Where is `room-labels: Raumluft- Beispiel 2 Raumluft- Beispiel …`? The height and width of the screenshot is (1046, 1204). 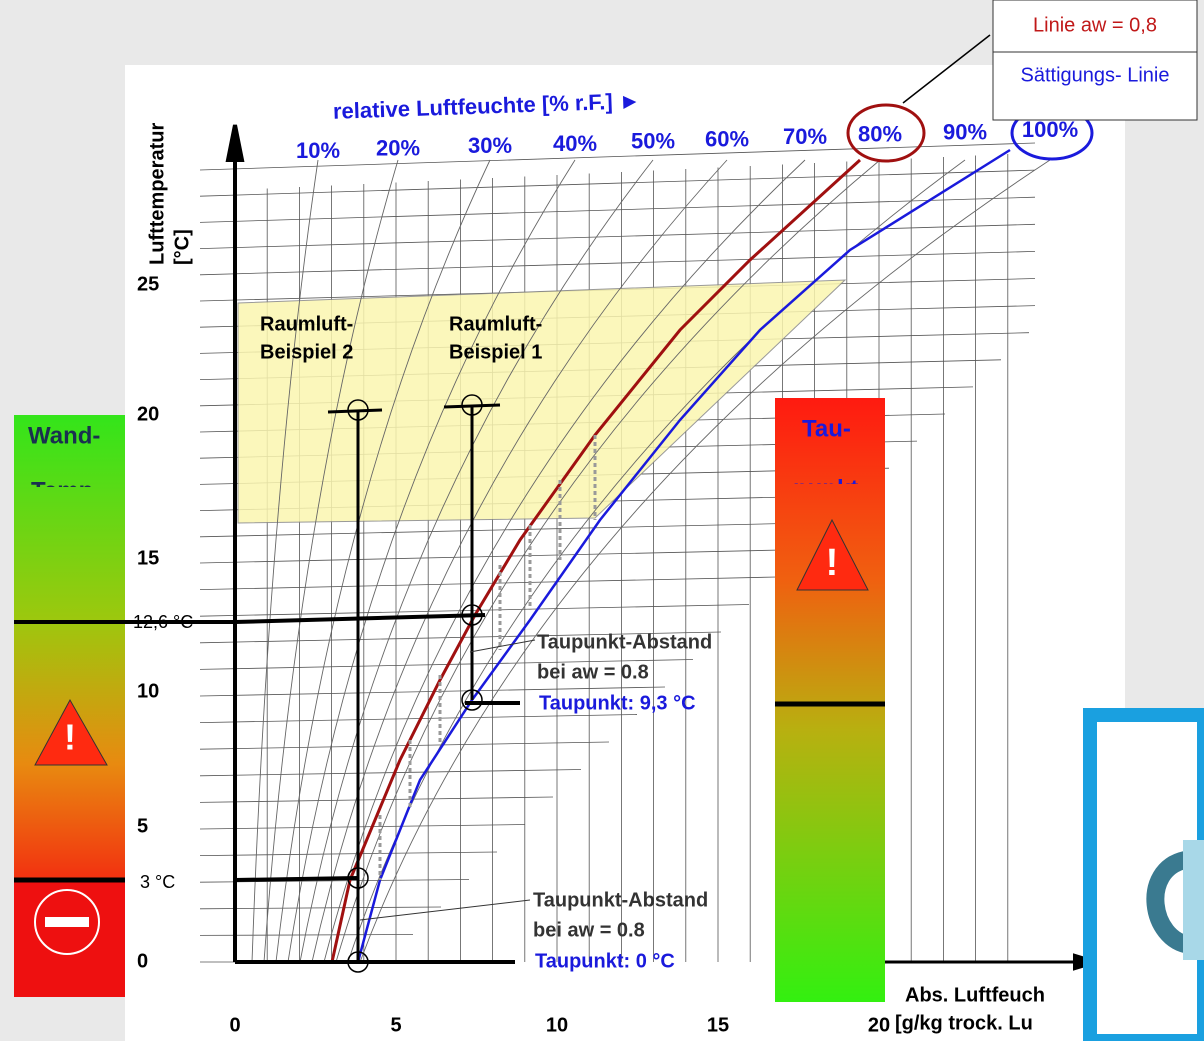 room-labels: Raumluft- Beispiel 2 Raumluft- Beispiel … is located at coordinates (401, 338).